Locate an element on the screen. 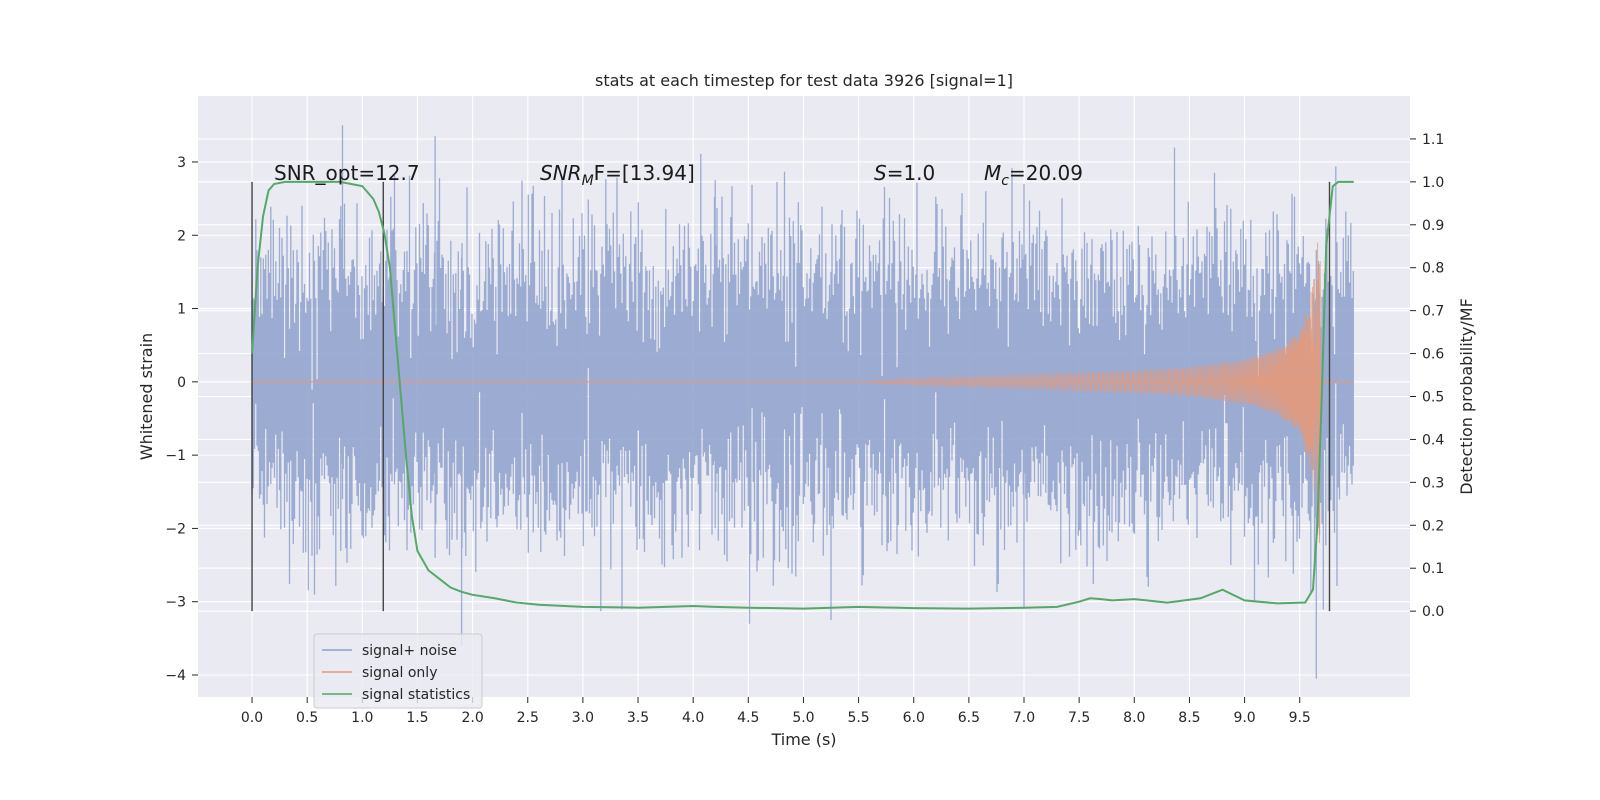 This screenshot has height=800, width=1600. legend-label-signal-only: signal only is located at coordinates (399, 673).